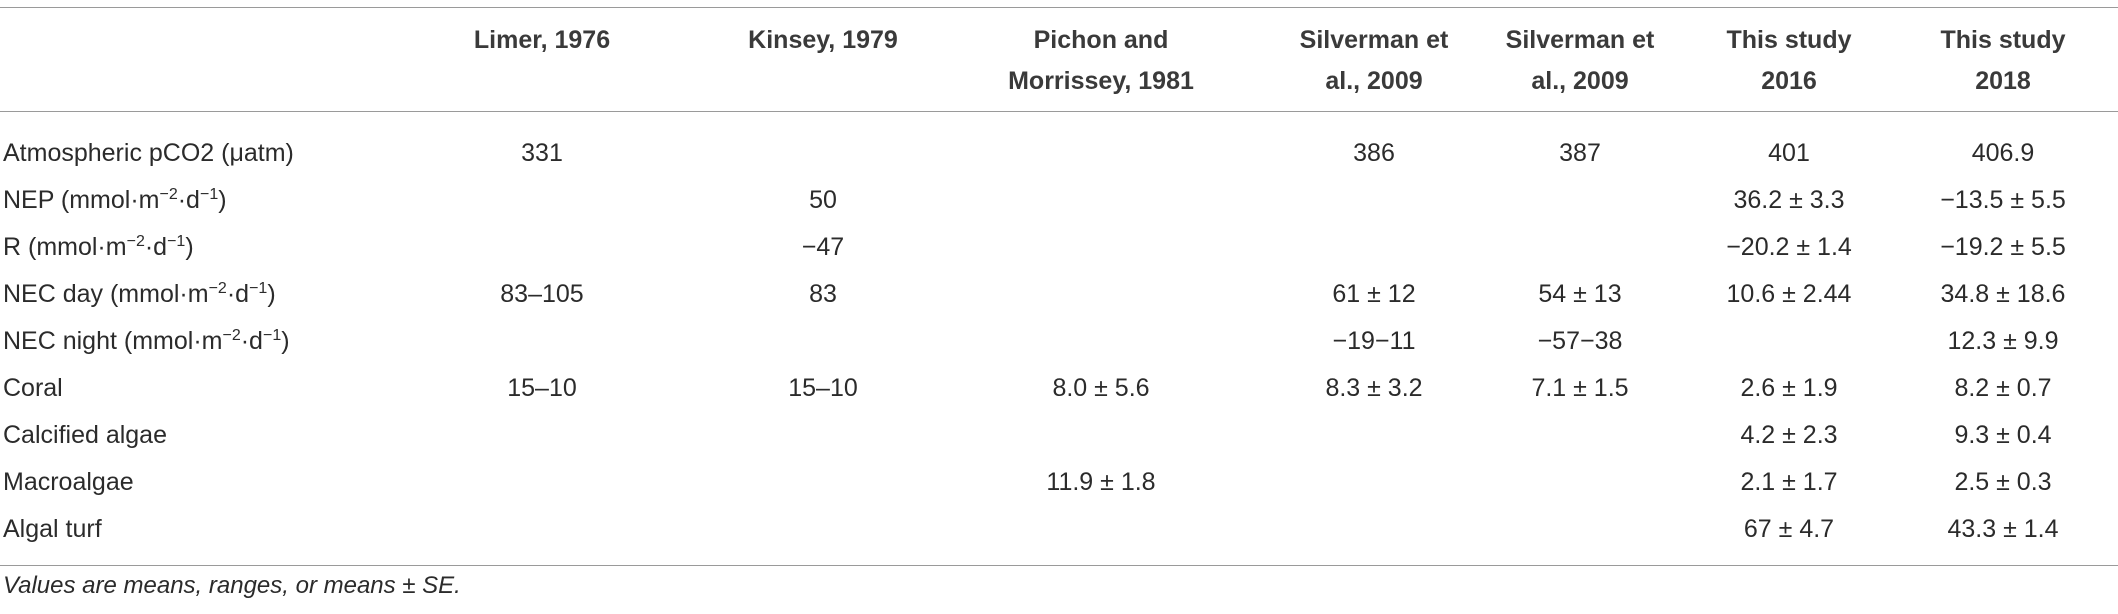 This screenshot has height=614, width=2118. I want to click on label-text: Macroalgae, so click(68, 482).